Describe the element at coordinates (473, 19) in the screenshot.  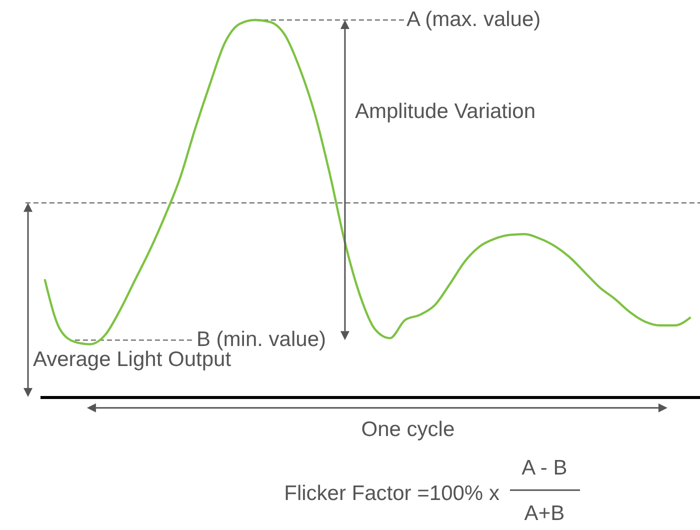
I see `ref-line-label: A (max. value)` at that location.